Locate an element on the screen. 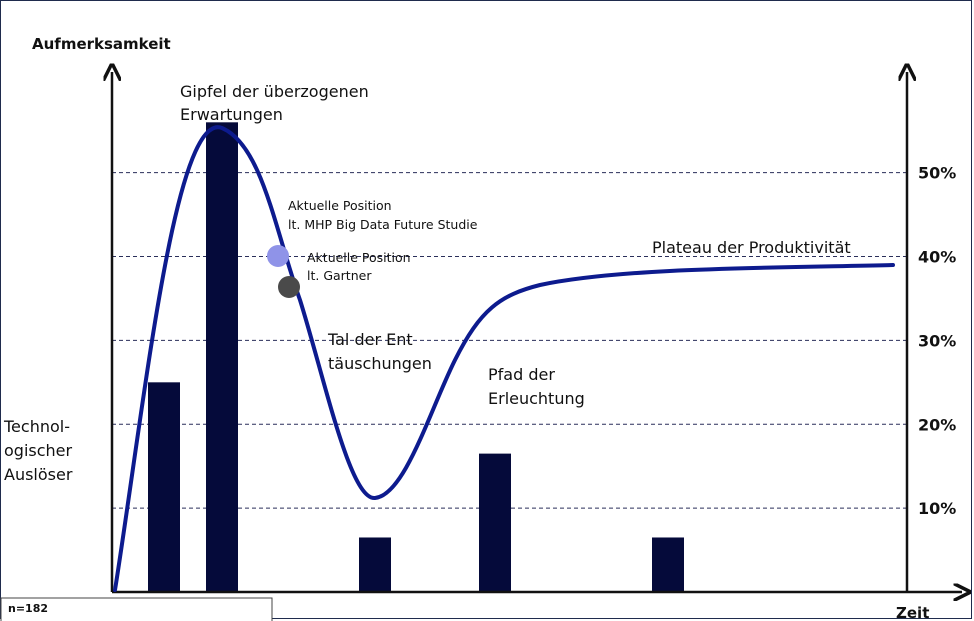 The width and height of the screenshot is (974, 621). tick-label-10: 10% is located at coordinates (937, 508).